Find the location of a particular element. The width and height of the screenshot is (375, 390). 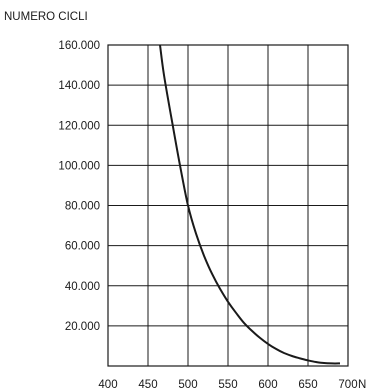

y-tick-label: 100.000 is located at coordinates (79, 166).